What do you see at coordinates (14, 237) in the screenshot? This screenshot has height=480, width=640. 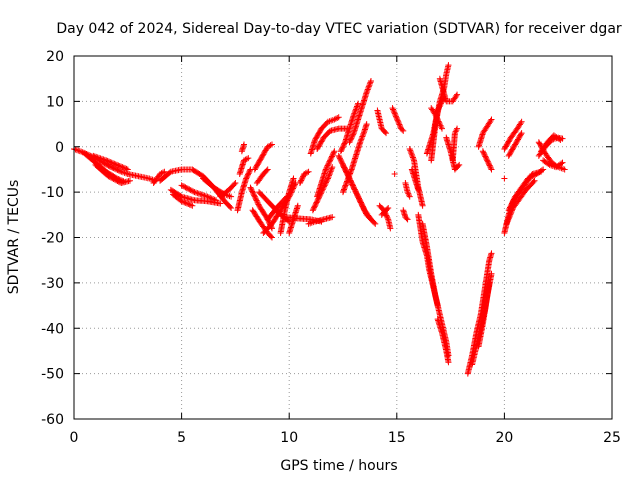 I see `y-axis-label: SDTVAR / TECUs` at bounding box center [14, 237].